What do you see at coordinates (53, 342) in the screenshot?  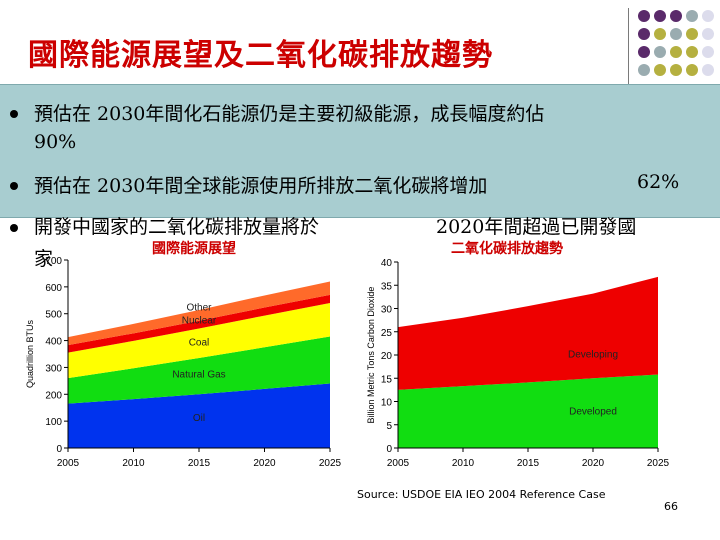 I see `energy-y-tick-label: 400` at bounding box center [53, 342].